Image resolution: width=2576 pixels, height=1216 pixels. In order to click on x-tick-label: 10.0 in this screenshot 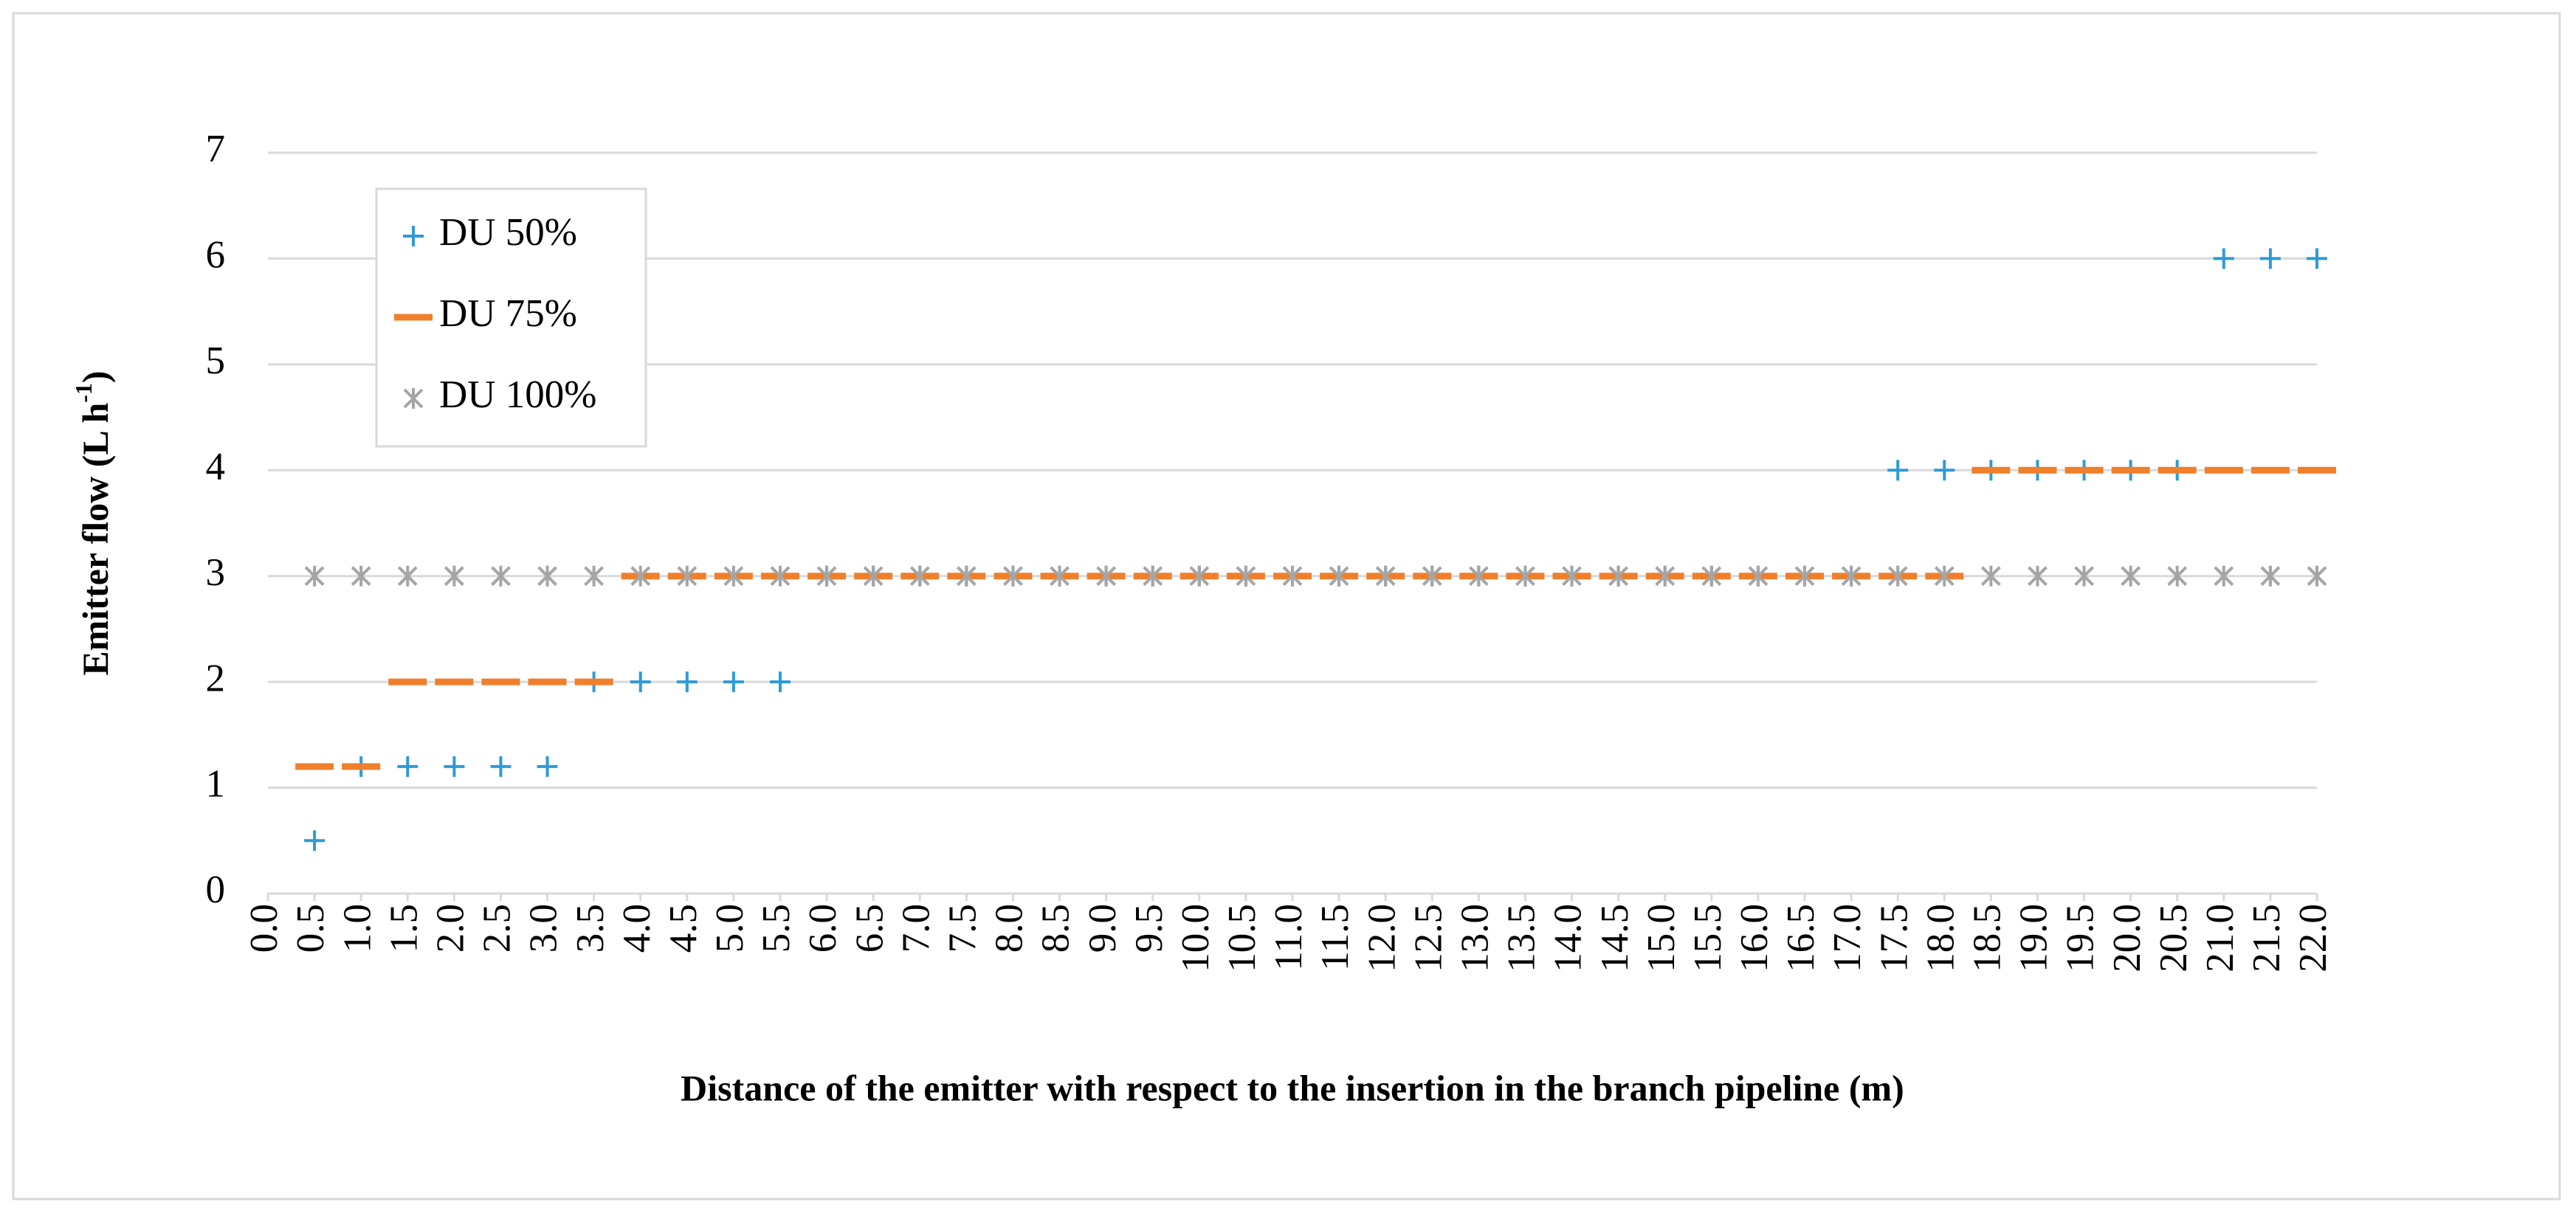, I will do `click(1196, 939)`.